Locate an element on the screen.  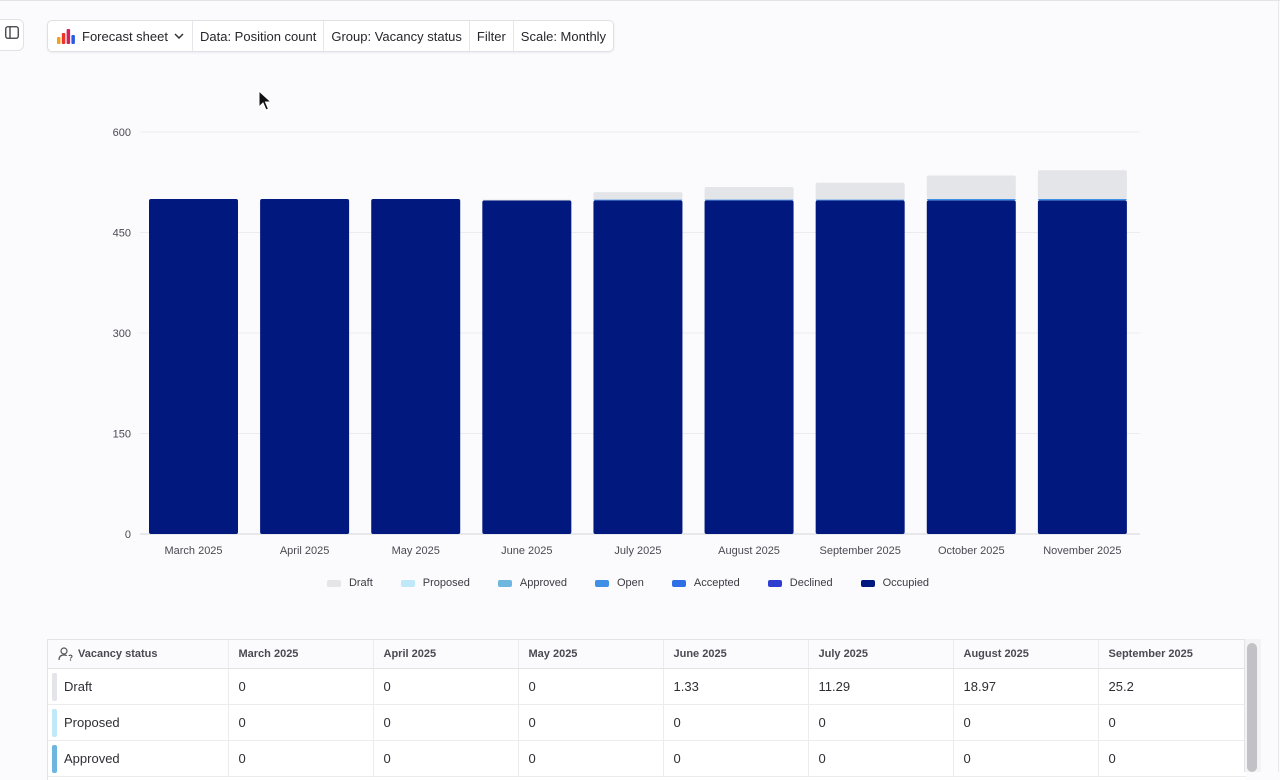
data-selector-button: Data: Position count is located at coordinates (257, 36).